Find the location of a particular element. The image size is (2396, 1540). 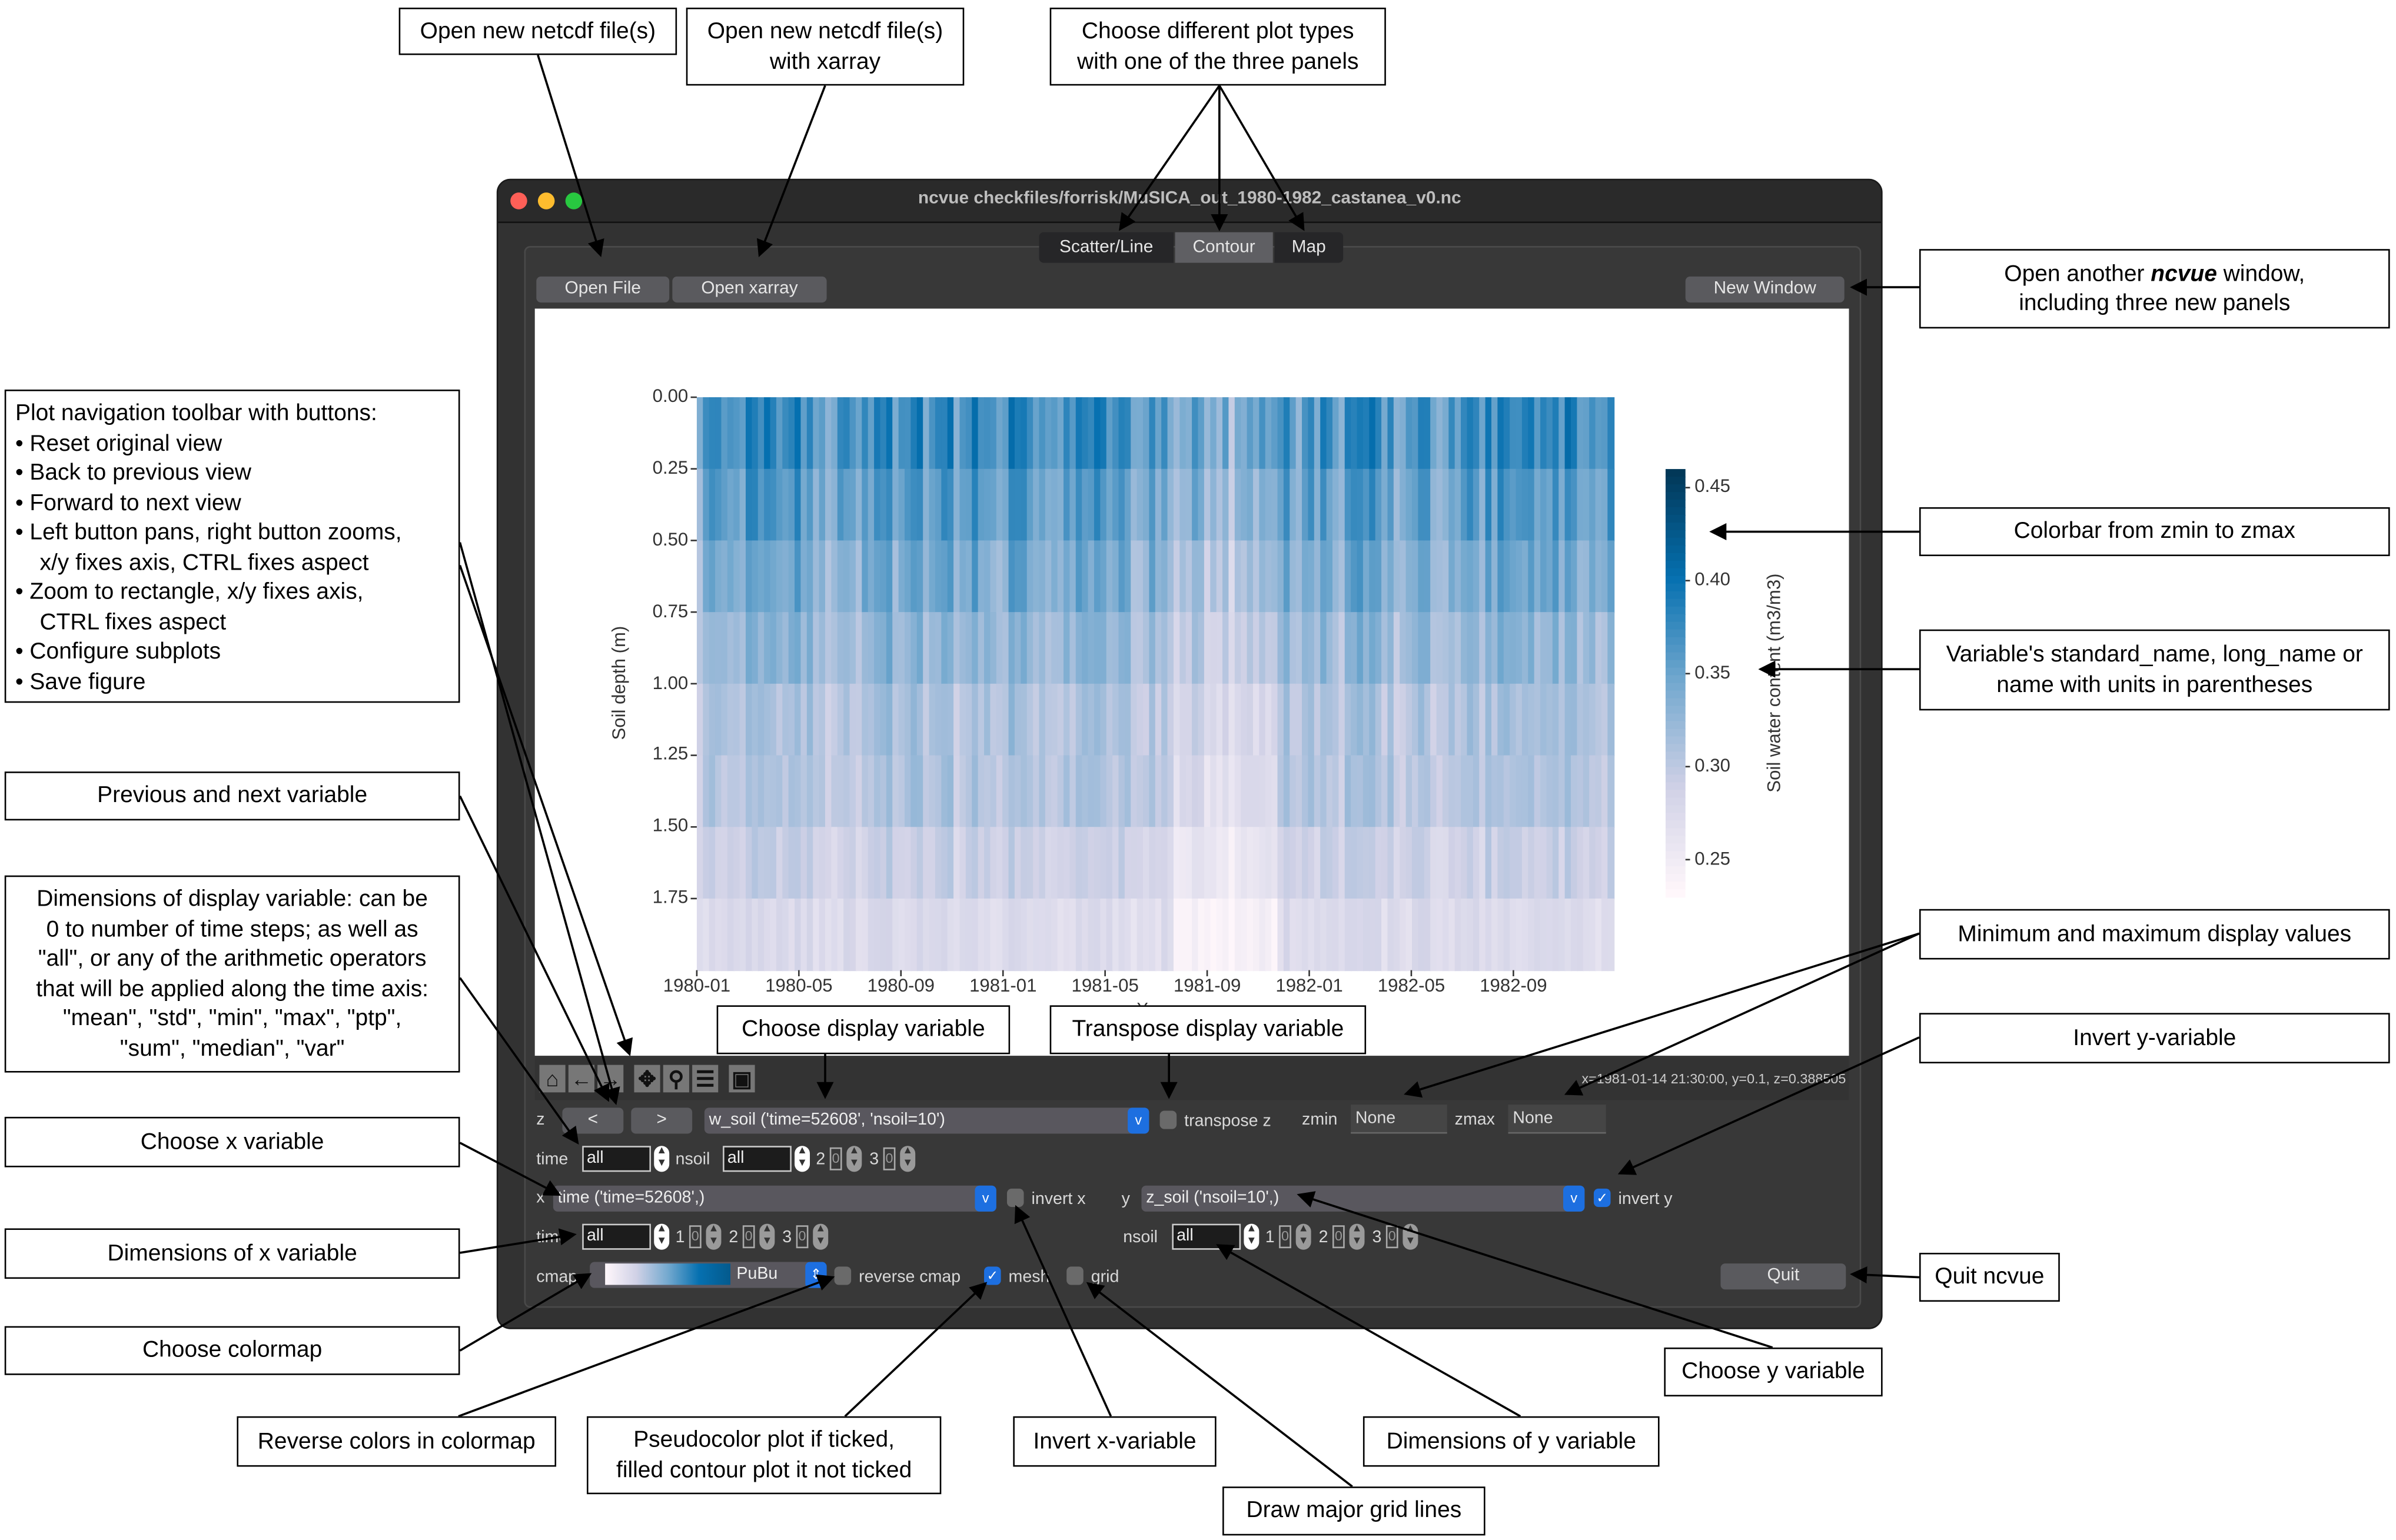

z-nsoil-dim-input: all is located at coordinates (758, 1159).